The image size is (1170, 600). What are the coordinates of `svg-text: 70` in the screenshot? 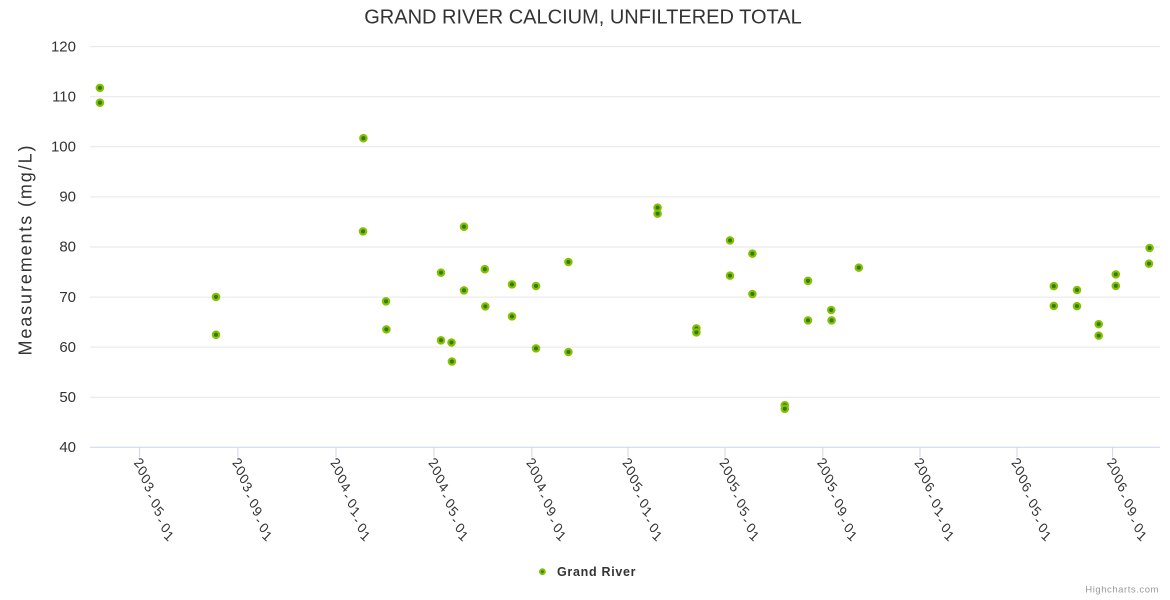 It's located at (67, 297).